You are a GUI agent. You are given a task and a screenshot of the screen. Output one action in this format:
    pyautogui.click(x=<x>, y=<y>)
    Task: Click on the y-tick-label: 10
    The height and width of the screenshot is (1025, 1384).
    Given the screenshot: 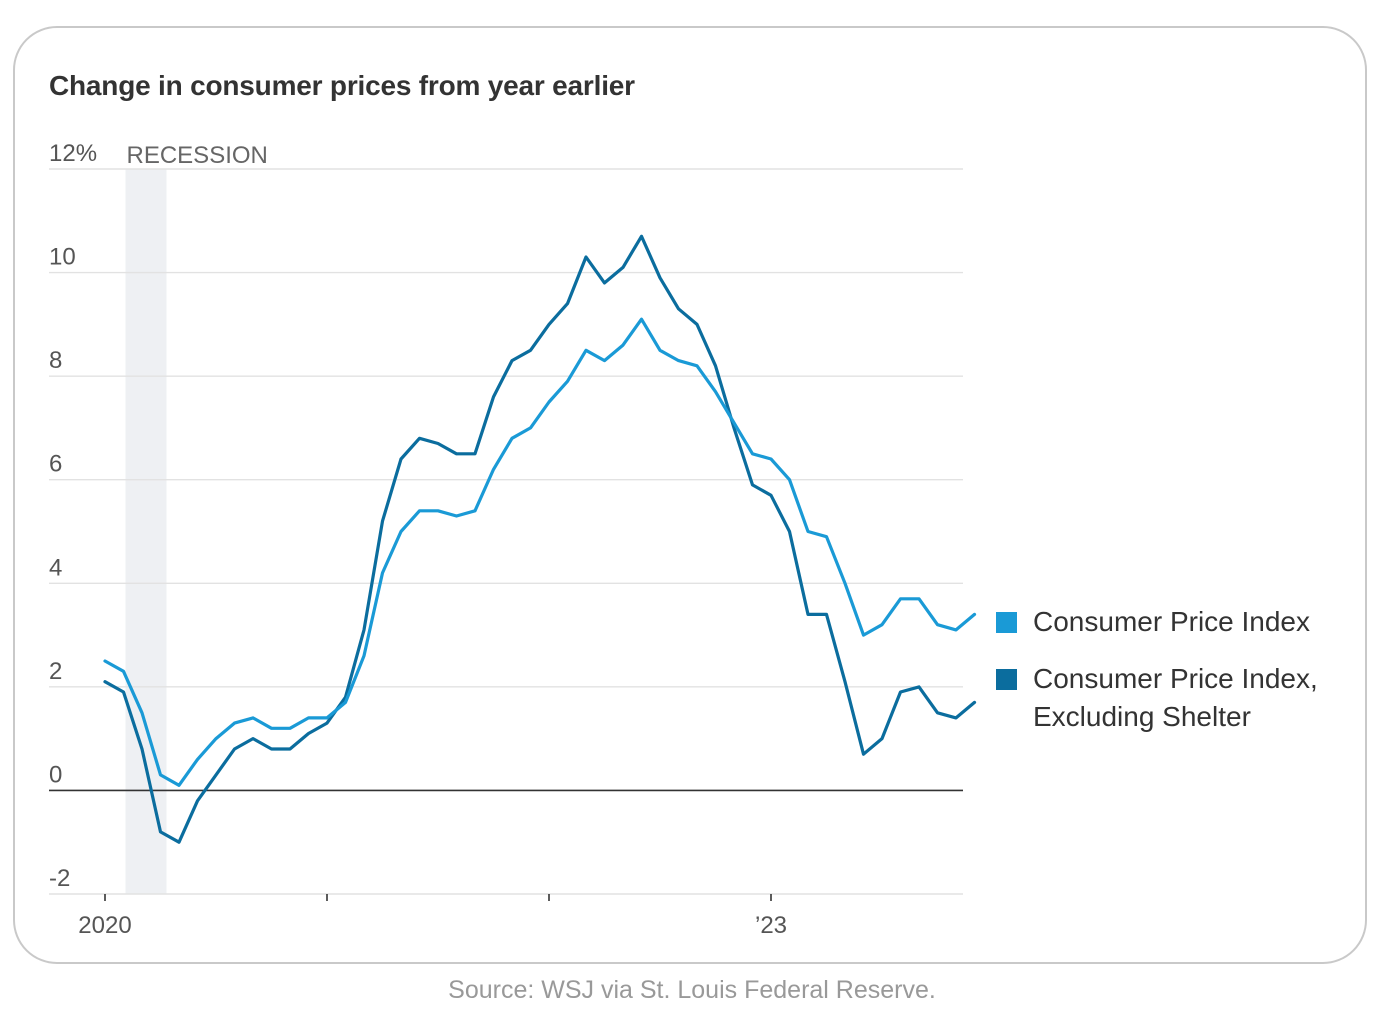 What is the action you would take?
    pyautogui.click(x=62, y=257)
    